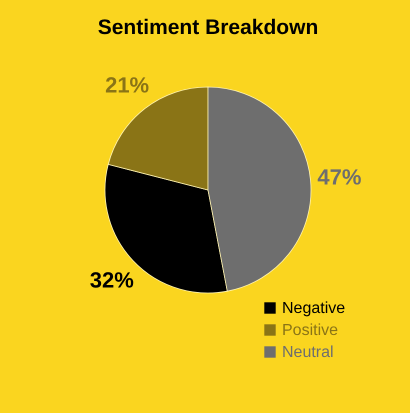 This screenshot has height=413, width=410. What do you see at coordinates (339, 177) in the screenshot?
I see `data-label: 47%` at bounding box center [339, 177].